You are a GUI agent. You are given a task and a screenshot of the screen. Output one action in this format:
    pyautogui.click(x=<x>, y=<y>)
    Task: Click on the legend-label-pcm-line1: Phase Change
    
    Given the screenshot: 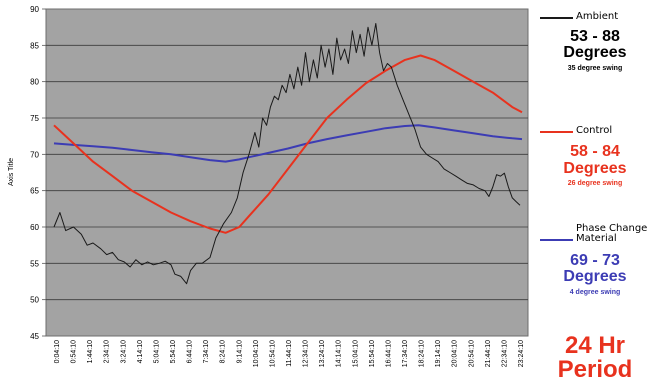 What is the action you would take?
    pyautogui.click(x=612, y=228)
    